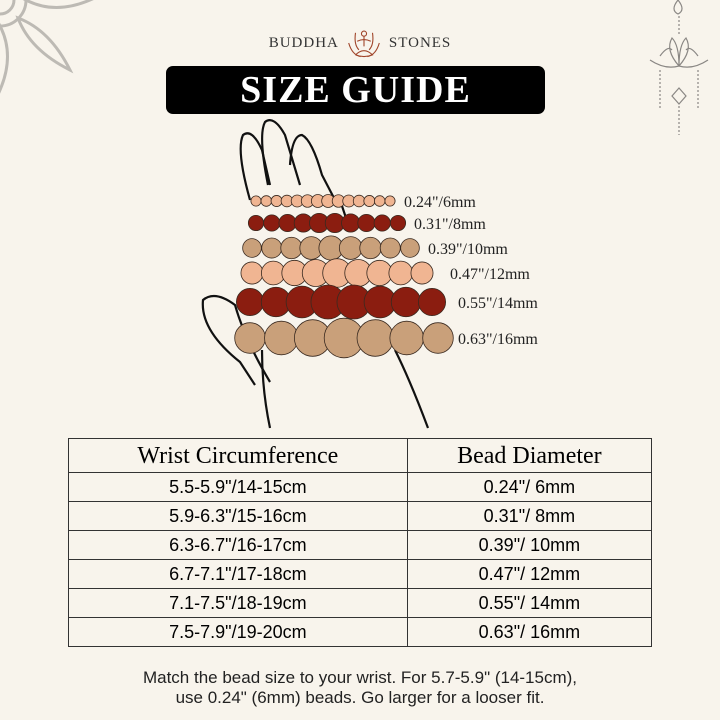 This screenshot has width=720, height=720. I want to click on table-row: 6.3-6.7"/16-17cm 0.39"/ 10mm, so click(360, 545).